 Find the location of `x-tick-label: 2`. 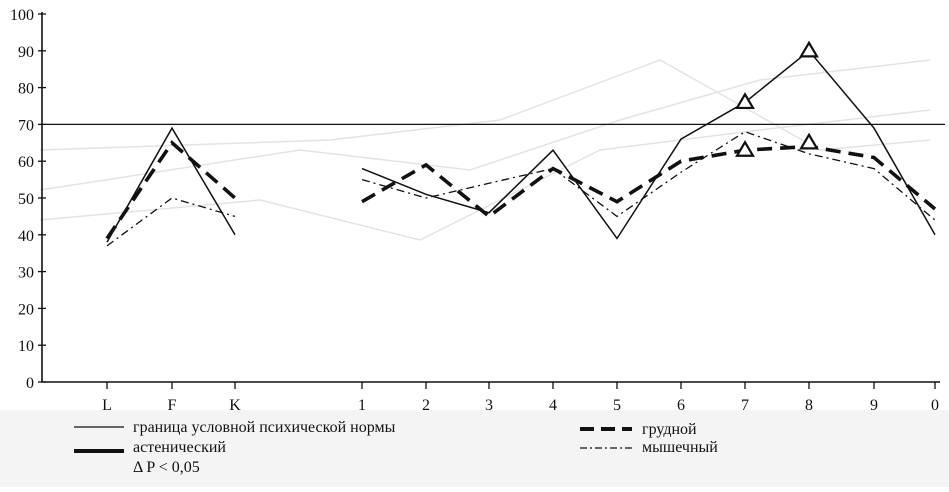

x-tick-label: 2 is located at coordinates (426, 405).